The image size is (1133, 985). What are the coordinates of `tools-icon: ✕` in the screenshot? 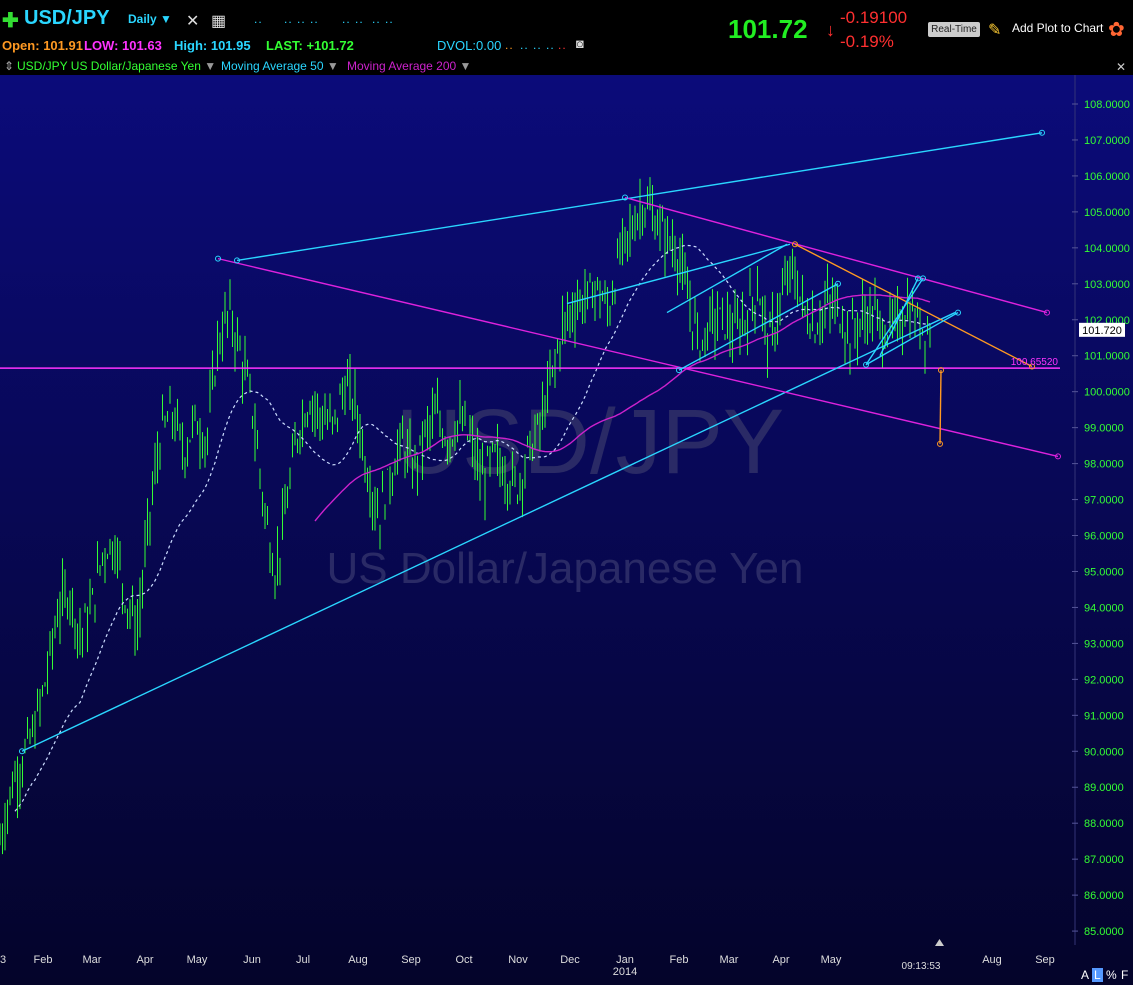 It's located at (193, 21).